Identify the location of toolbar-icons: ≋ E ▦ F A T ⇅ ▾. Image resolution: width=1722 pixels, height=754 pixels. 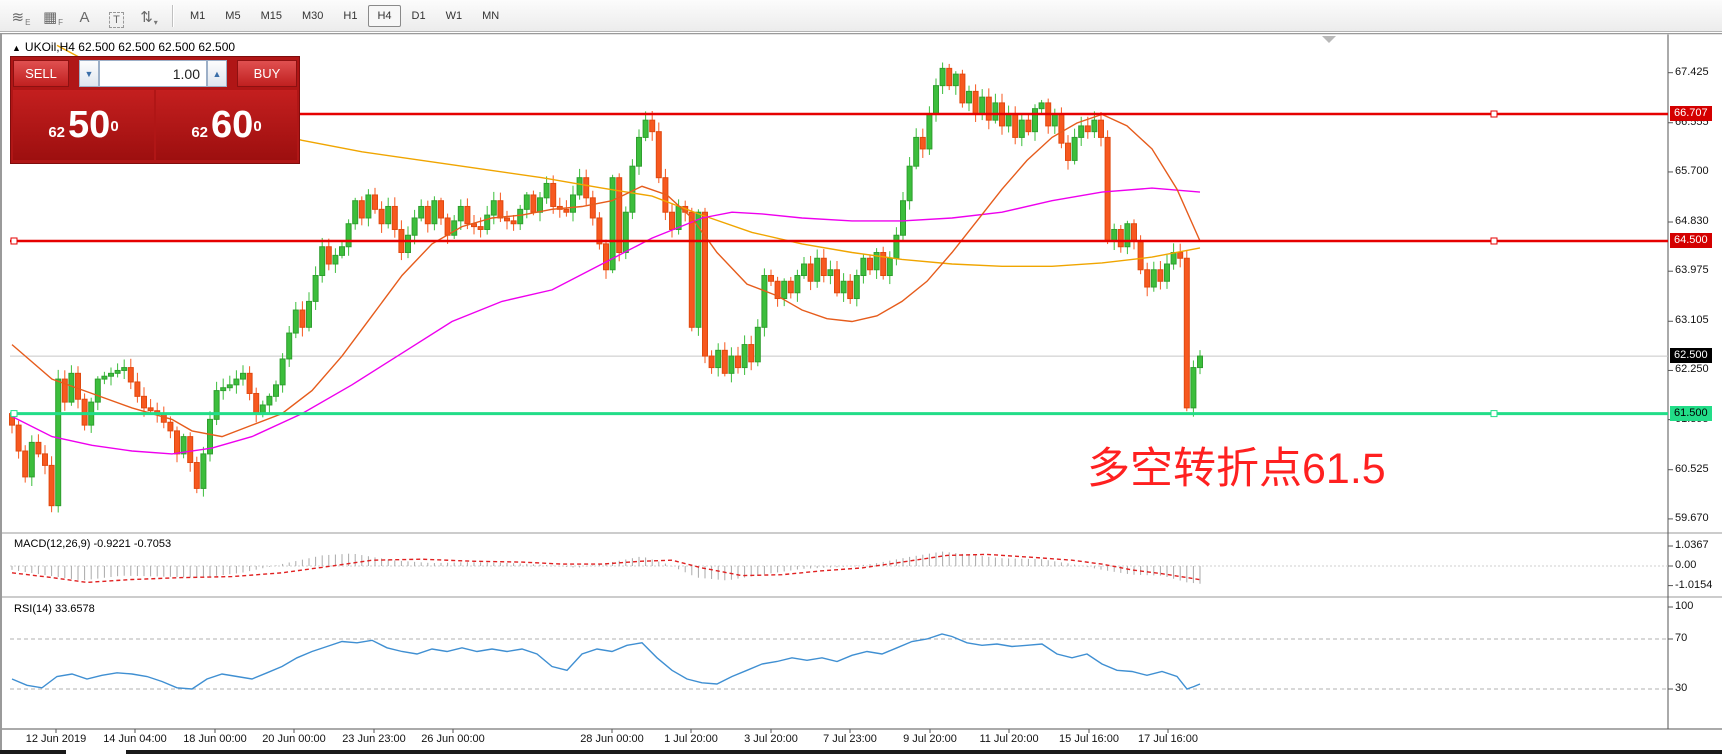
(88, 16).